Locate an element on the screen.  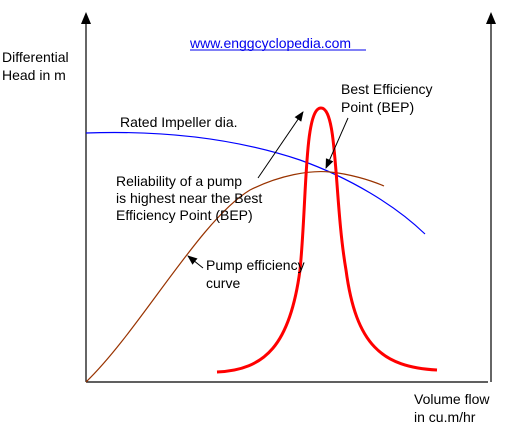
efficiency-curve-label: Pump efficiency curve is located at coordinates (257, 274).